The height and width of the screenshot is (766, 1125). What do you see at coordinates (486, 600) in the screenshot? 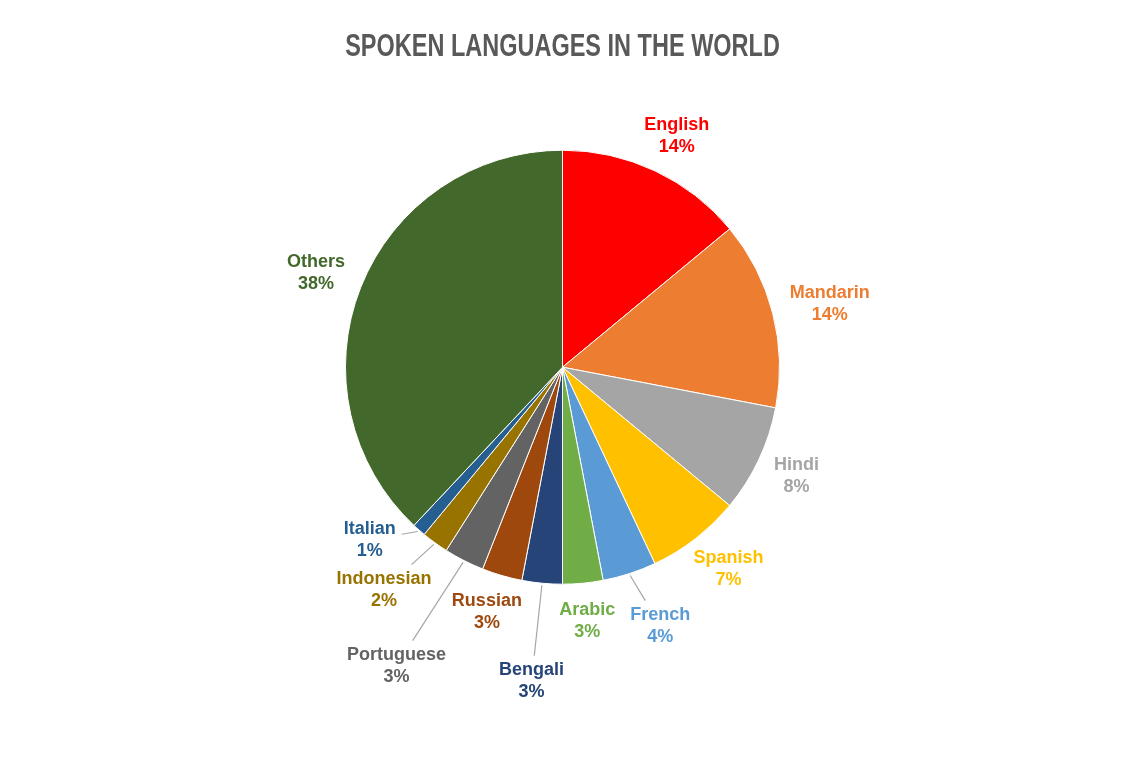
I see `slice-label: Russian` at bounding box center [486, 600].